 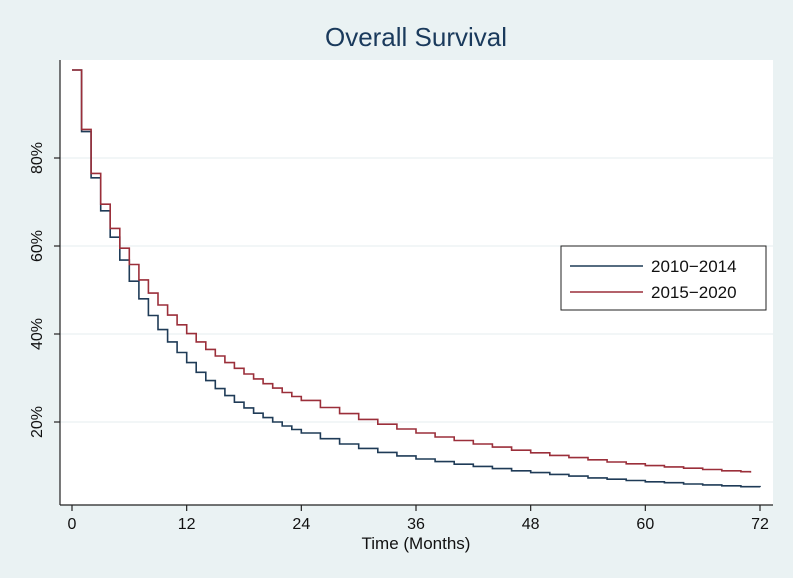 I want to click on legend: 2010−2014 2015−2020, so click(x=663, y=278).